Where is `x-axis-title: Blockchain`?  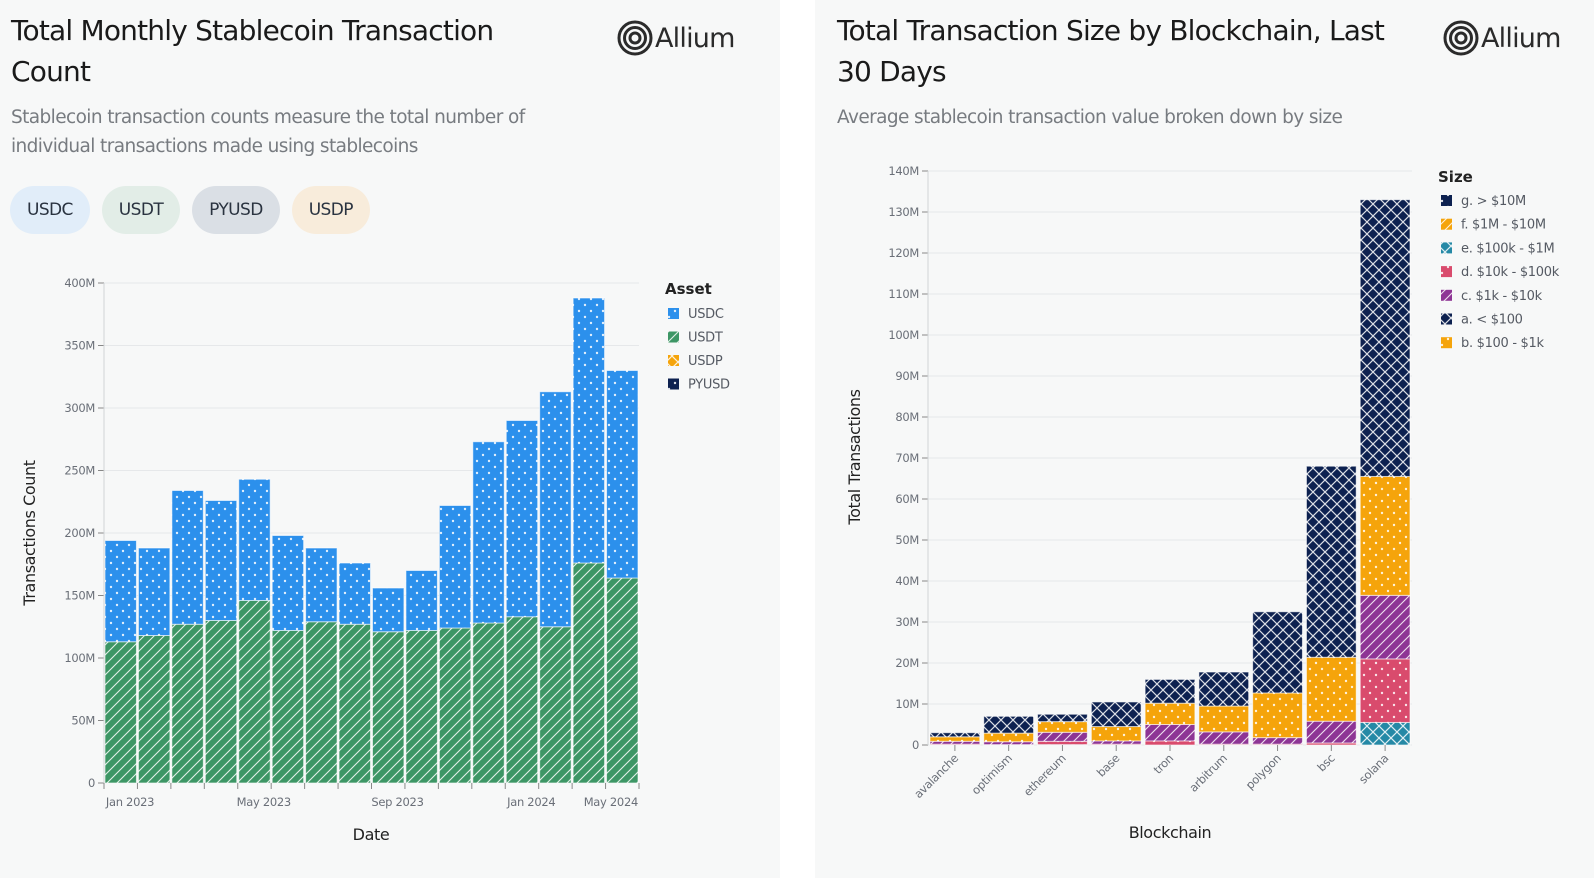 x-axis-title: Blockchain is located at coordinates (1170, 832).